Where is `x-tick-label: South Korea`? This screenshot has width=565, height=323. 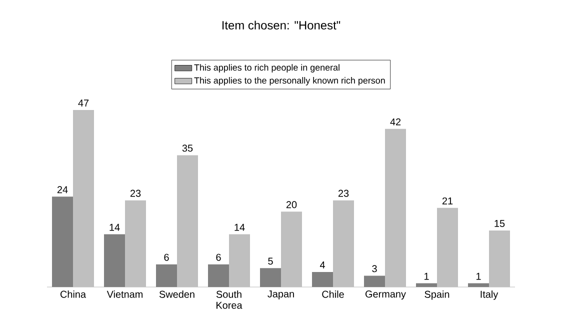
x-tick-label: South Korea is located at coordinates (229, 299).